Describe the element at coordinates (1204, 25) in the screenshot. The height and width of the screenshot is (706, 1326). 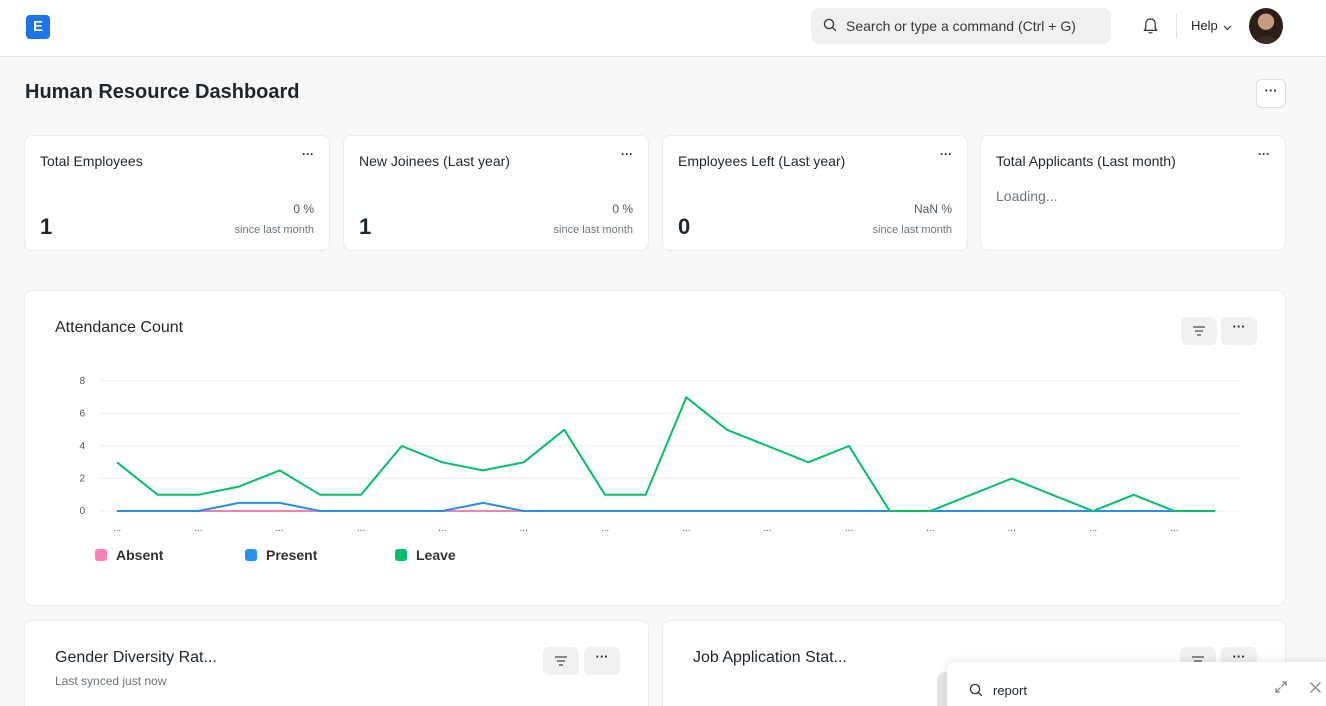
I see `help-label: Help` at that location.